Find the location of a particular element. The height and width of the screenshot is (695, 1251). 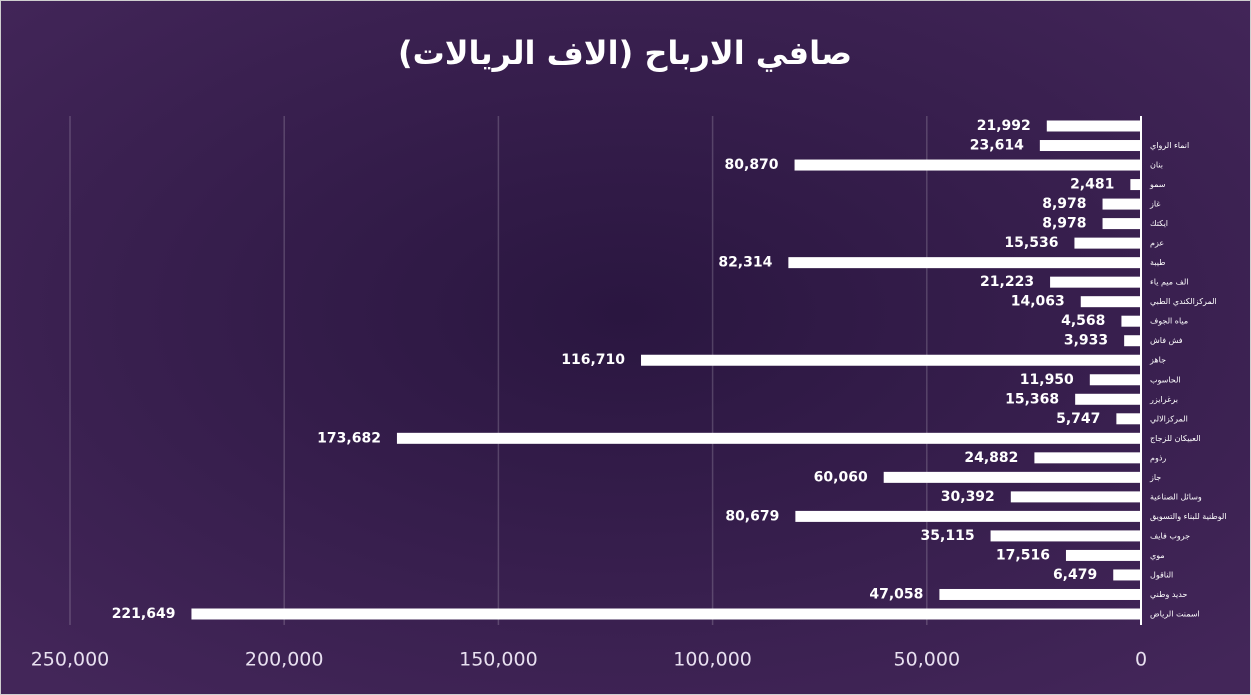

value-label: 80,870 is located at coordinates (752, 165).